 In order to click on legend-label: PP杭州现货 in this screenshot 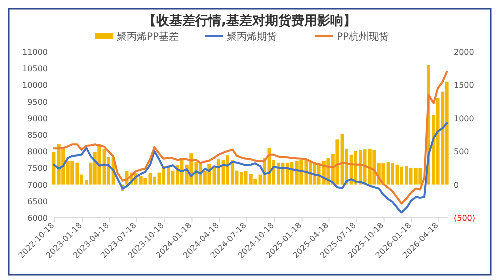, I will do `click(363, 37)`.